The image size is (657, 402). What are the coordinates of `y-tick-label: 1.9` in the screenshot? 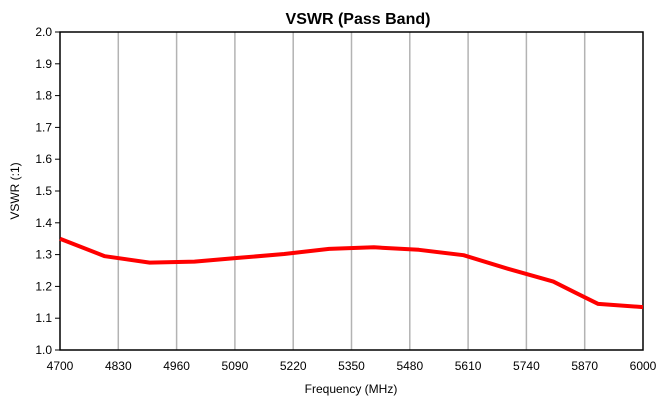 It's located at (43, 64).